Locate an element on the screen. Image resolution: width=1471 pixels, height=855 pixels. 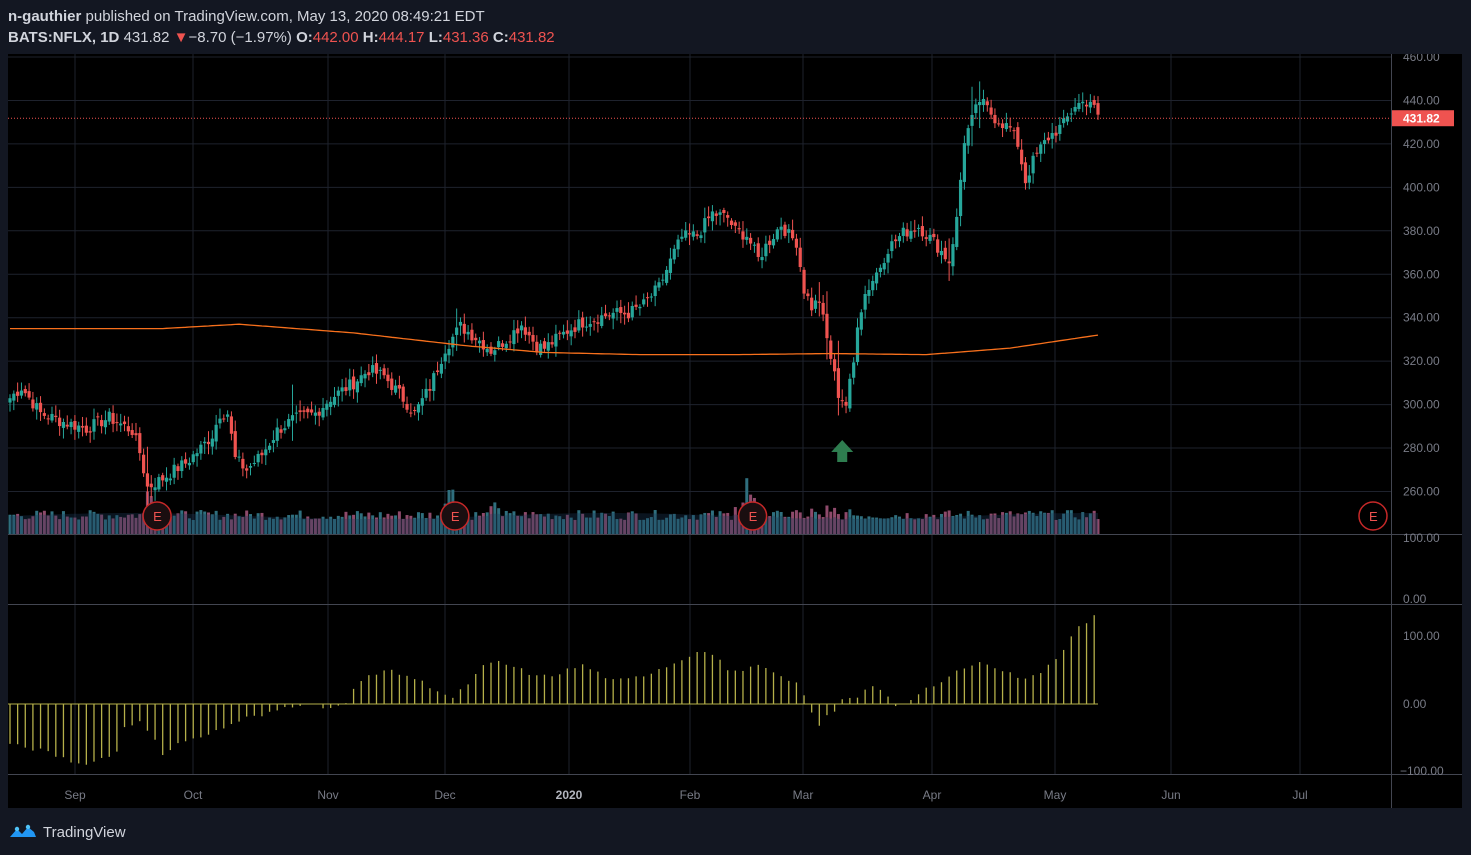
tradingview-logo-icon is located at coordinates (23, 832).